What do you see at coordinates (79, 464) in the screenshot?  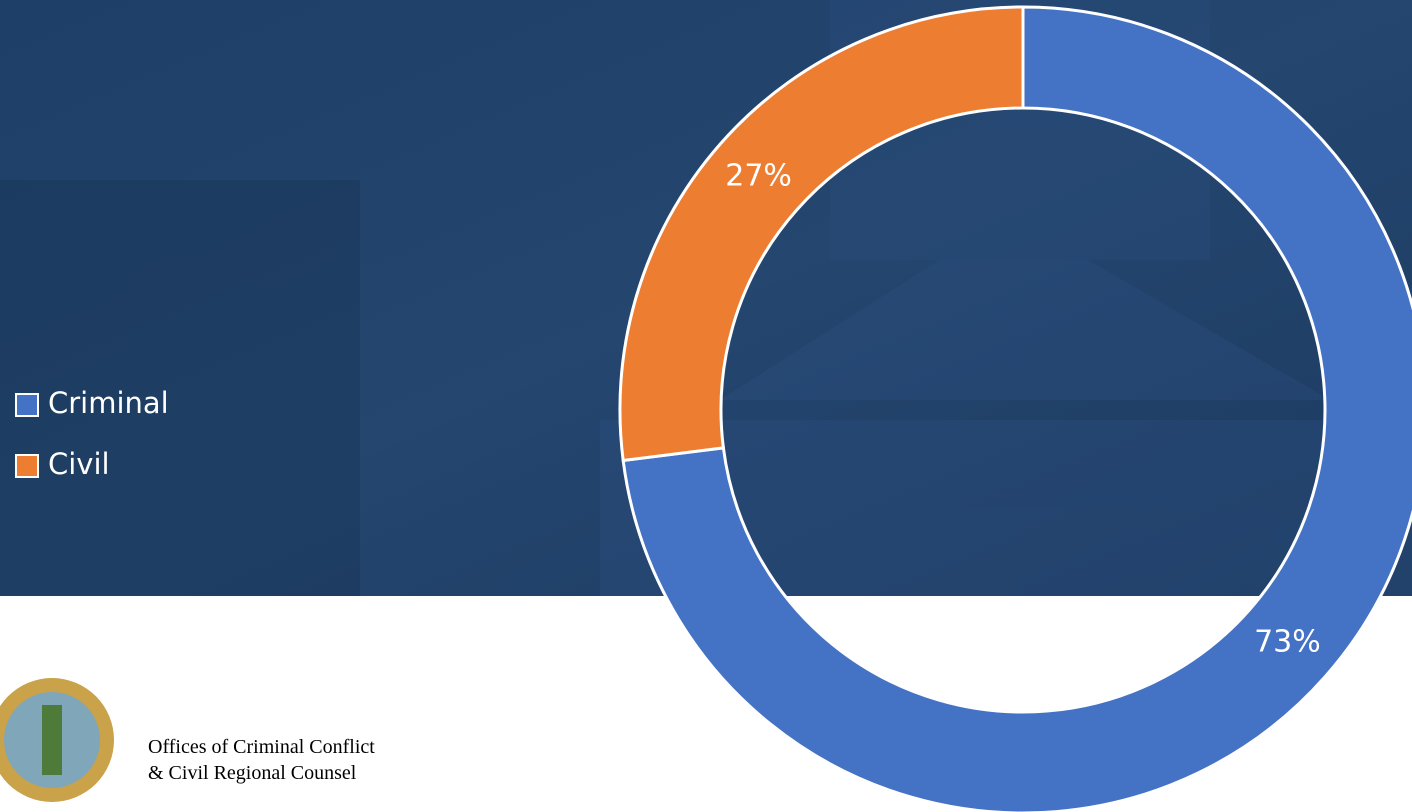 I see `legend-label: Civil` at bounding box center [79, 464].